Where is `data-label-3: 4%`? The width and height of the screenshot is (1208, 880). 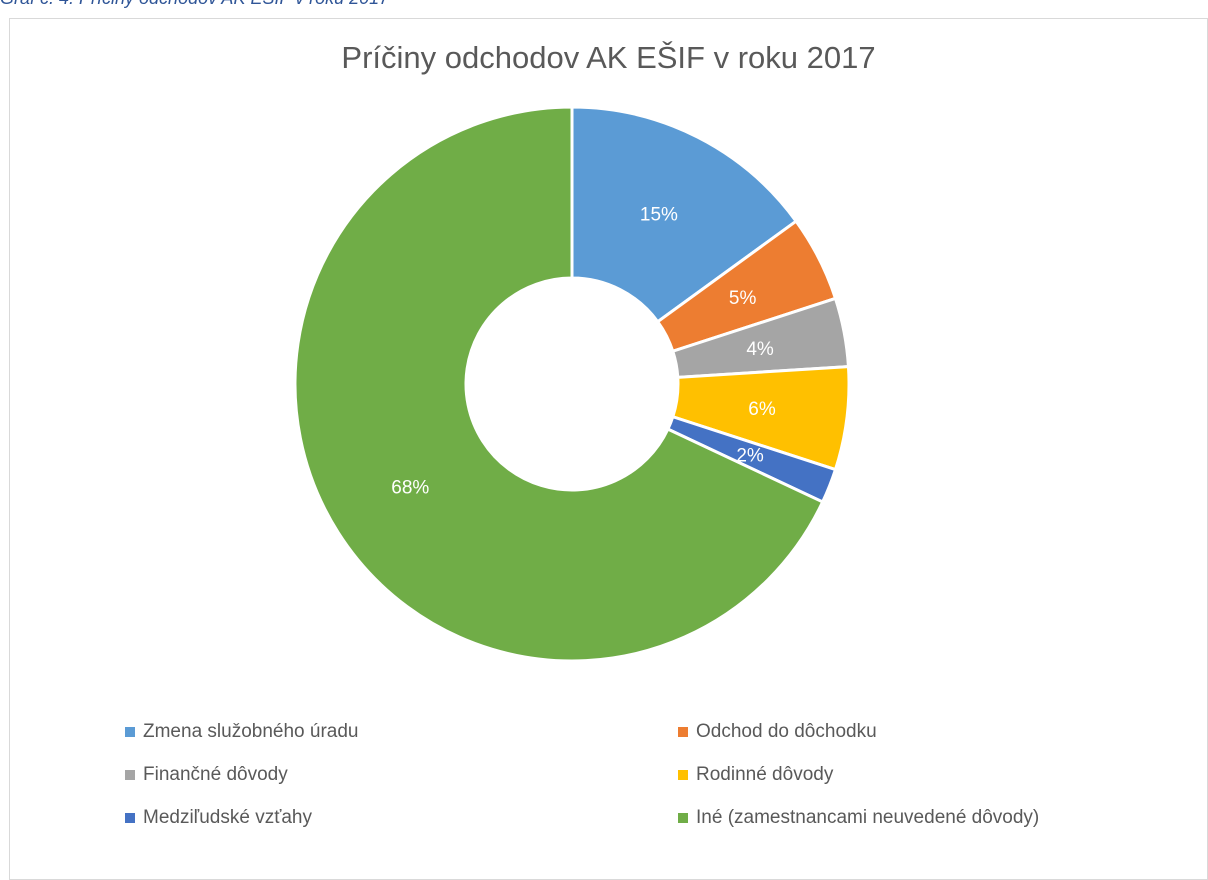 data-label-3: 4% is located at coordinates (760, 349).